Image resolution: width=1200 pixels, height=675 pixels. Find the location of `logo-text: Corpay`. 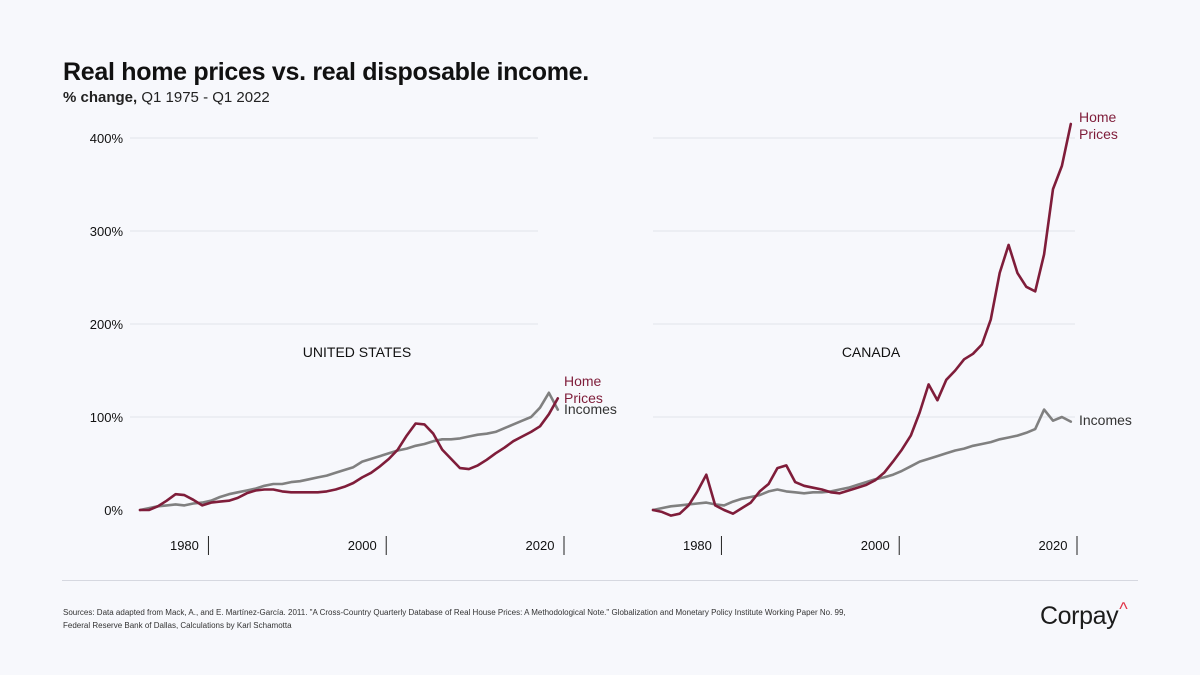

logo-text: Corpay is located at coordinates (1079, 616).